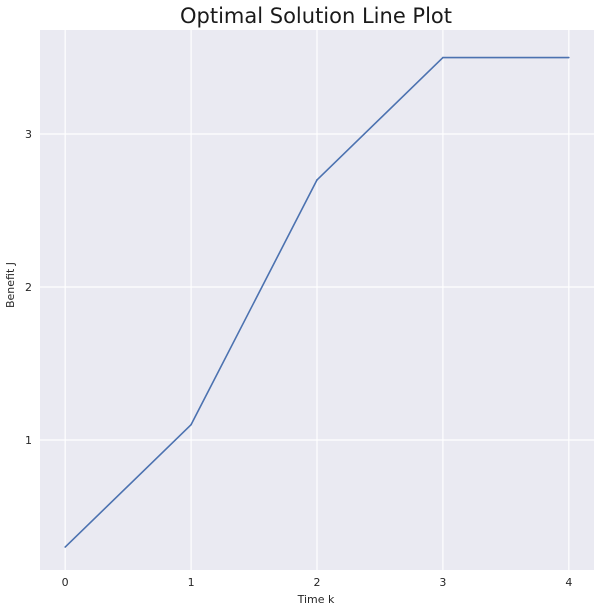 Image resolution: width=602 pixels, height=612 pixels. What do you see at coordinates (568, 582) in the screenshot?
I see `x-tick-label: 4` at bounding box center [568, 582].